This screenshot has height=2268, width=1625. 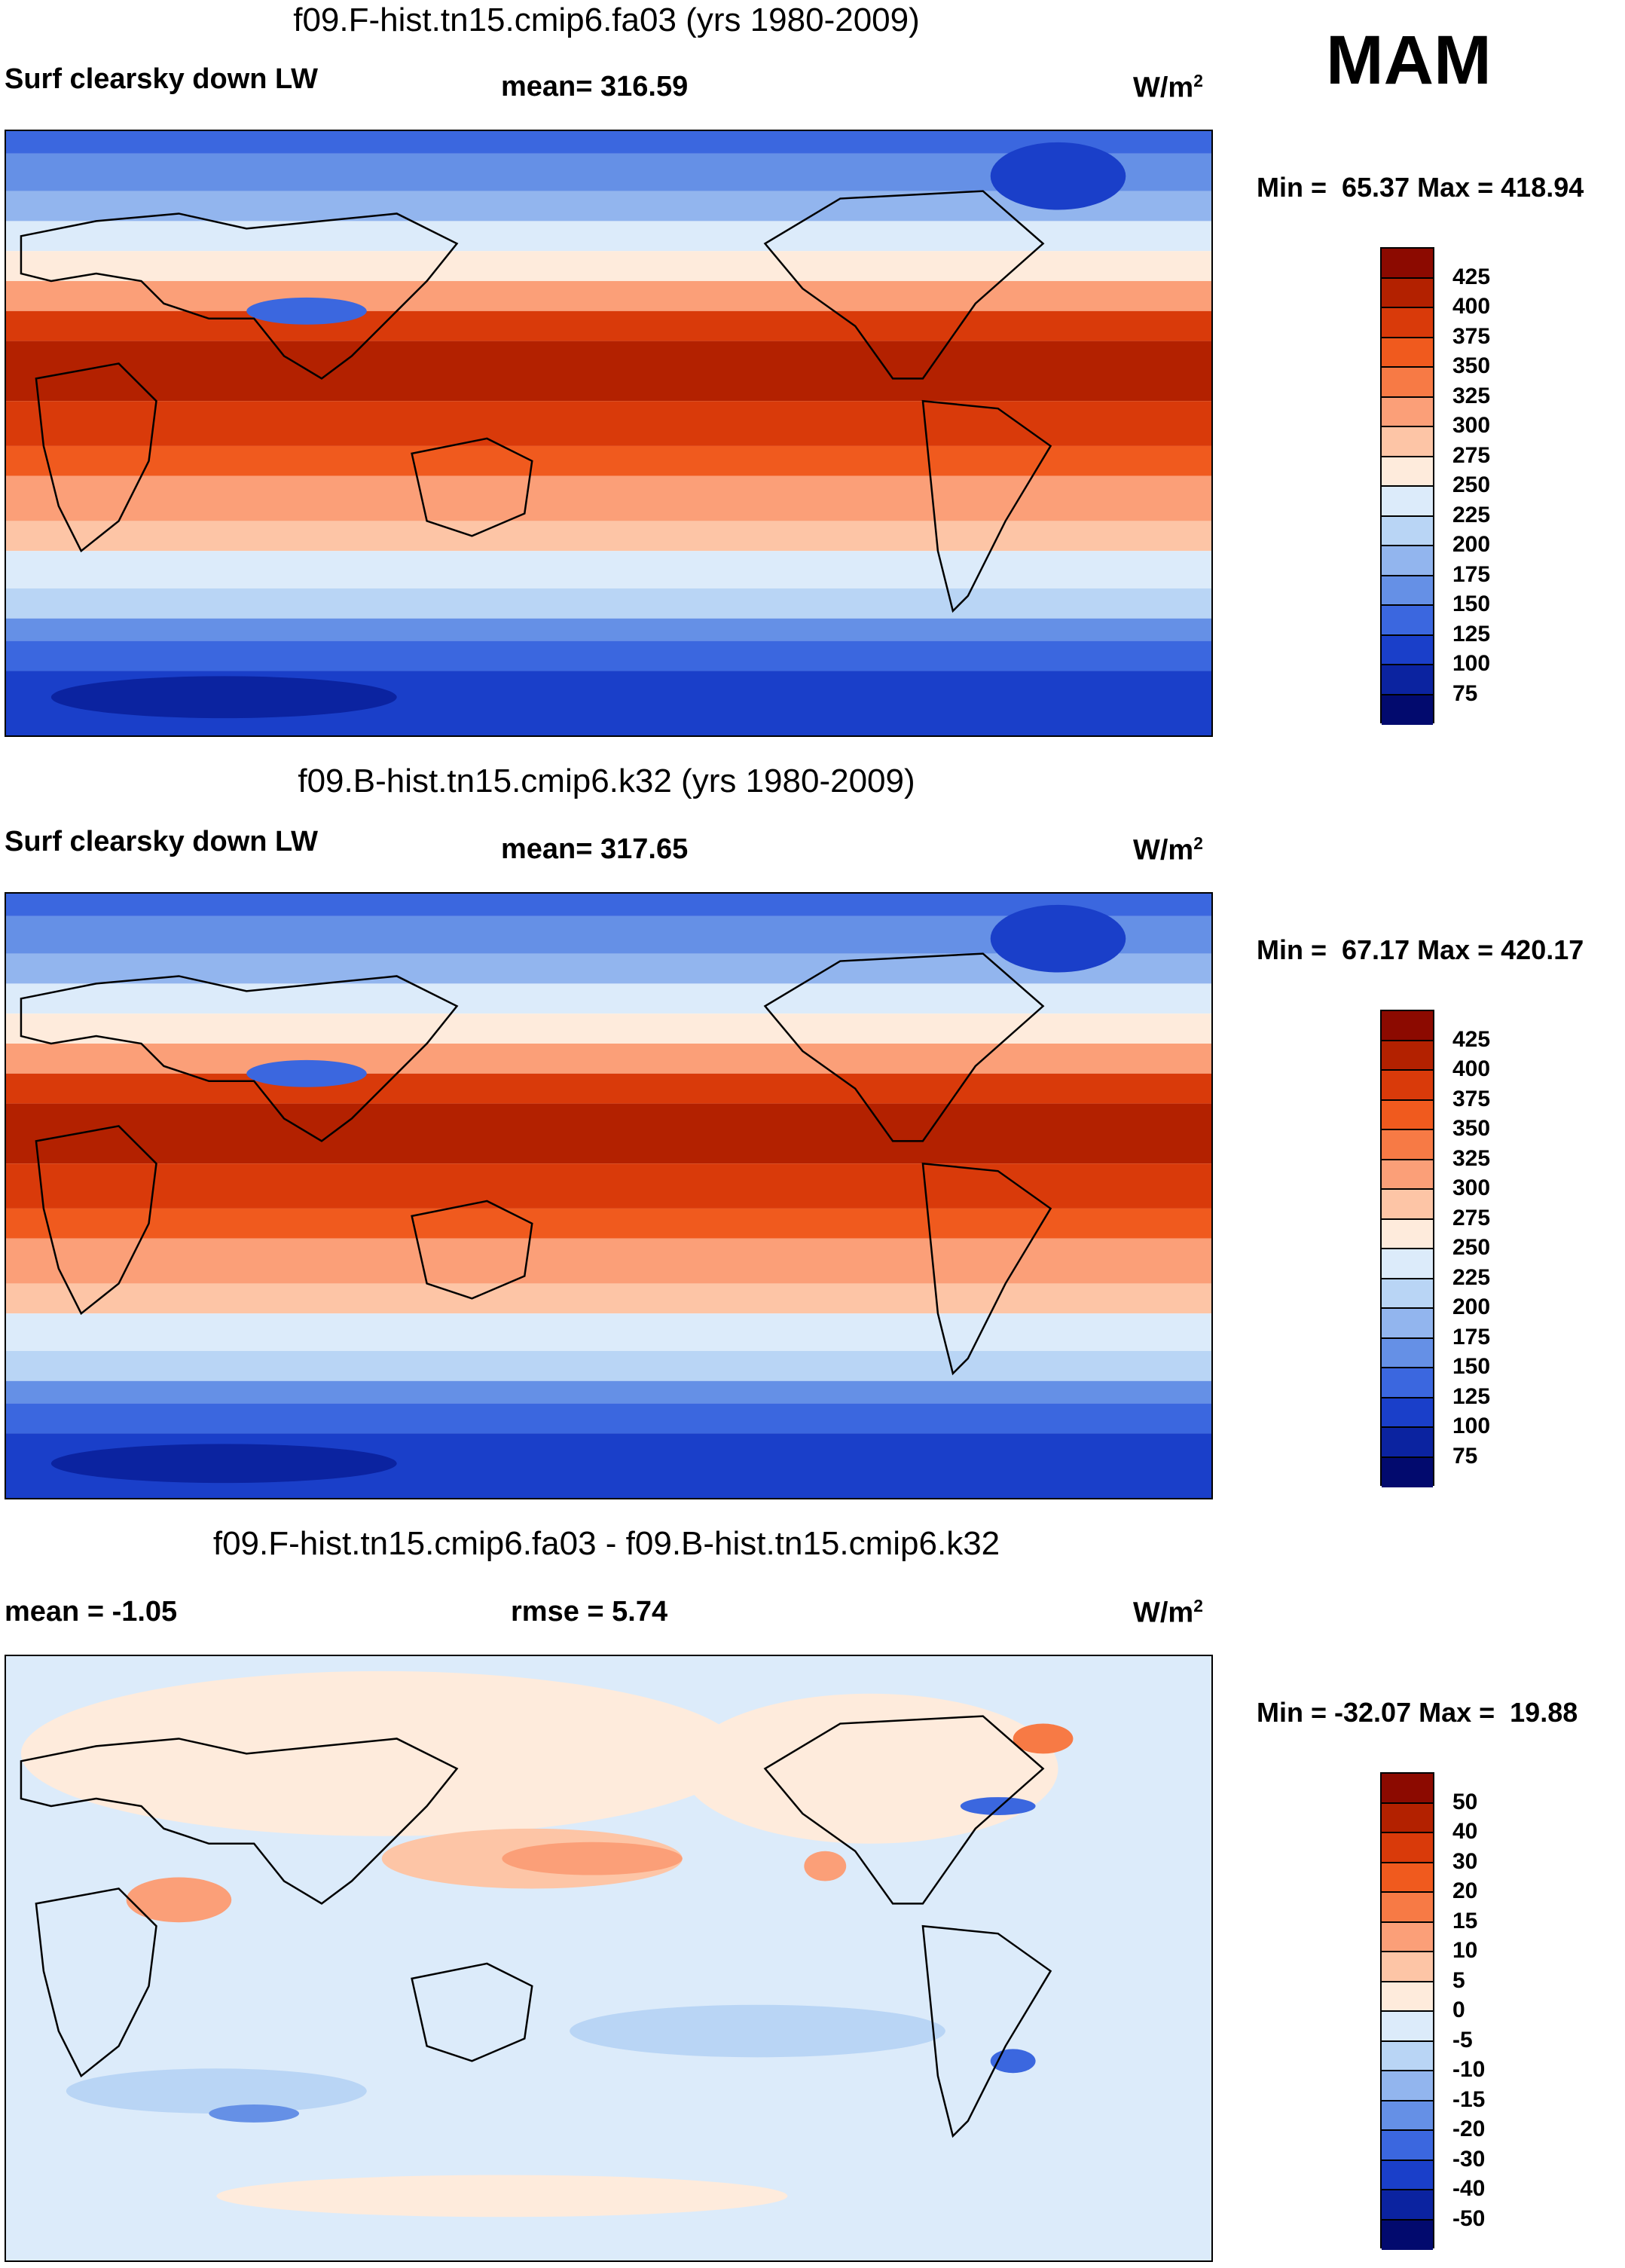 What do you see at coordinates (595, 849) in the screenshot?
I see `panel2-mean: mean= 317.65` at bounding box center [595, 849].